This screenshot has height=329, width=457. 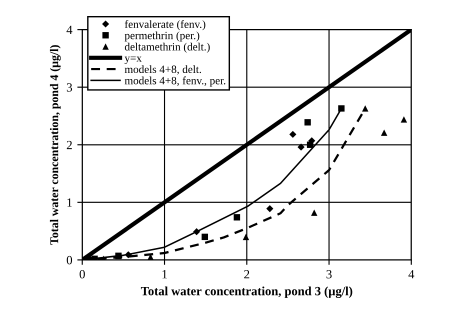 I want to click on y-tick-label: 0, so click(x=69, y=260).